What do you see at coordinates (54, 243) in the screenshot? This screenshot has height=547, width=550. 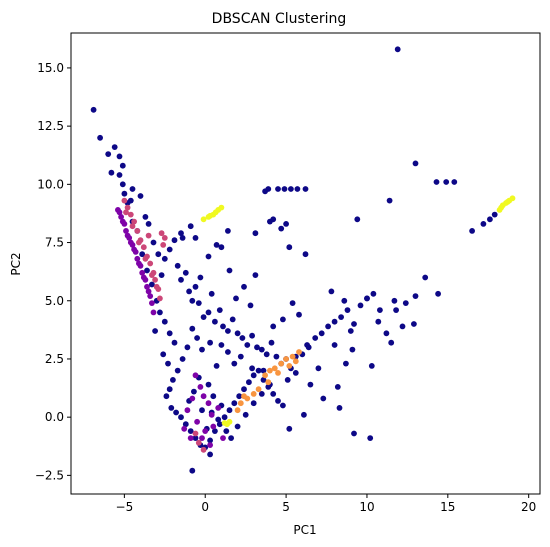 I see `y-tick-label: 7.5` at bounding box center [54, 243].